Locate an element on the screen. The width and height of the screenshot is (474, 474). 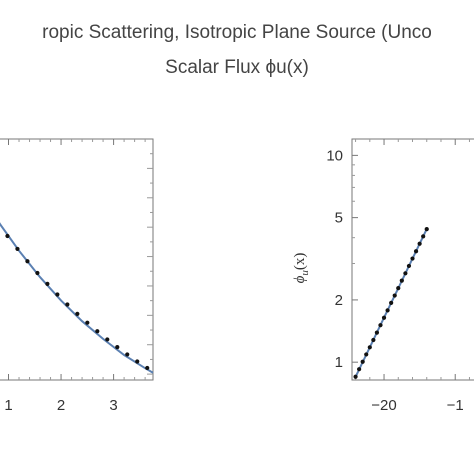
right-y-tick-label: 1 is located at coordinates (339, 362).